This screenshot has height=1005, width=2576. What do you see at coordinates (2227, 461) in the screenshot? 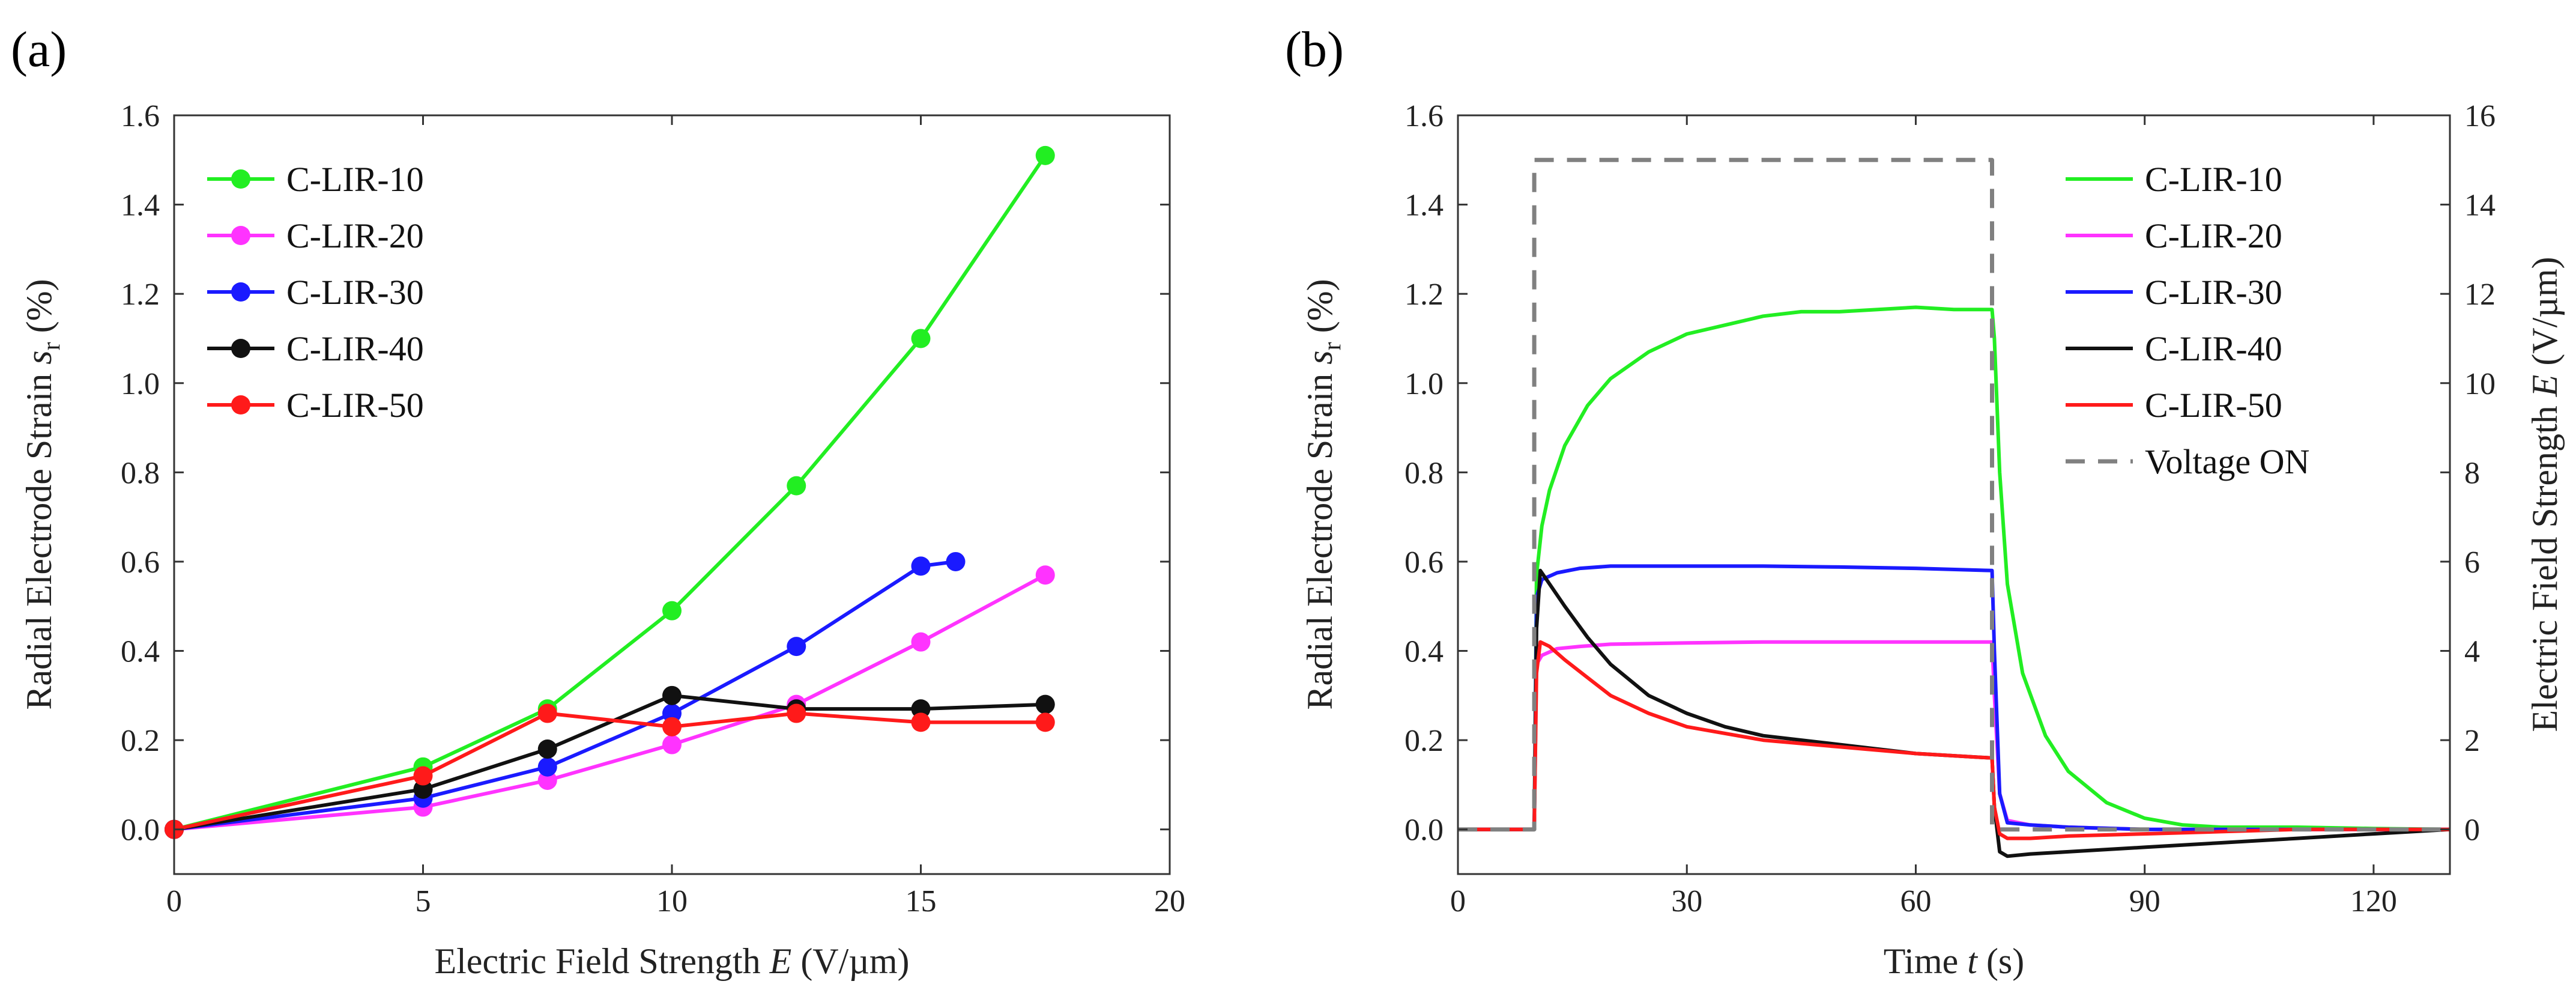
I see `legend-label: Voltage ON` at bounding box center [2227, 461].